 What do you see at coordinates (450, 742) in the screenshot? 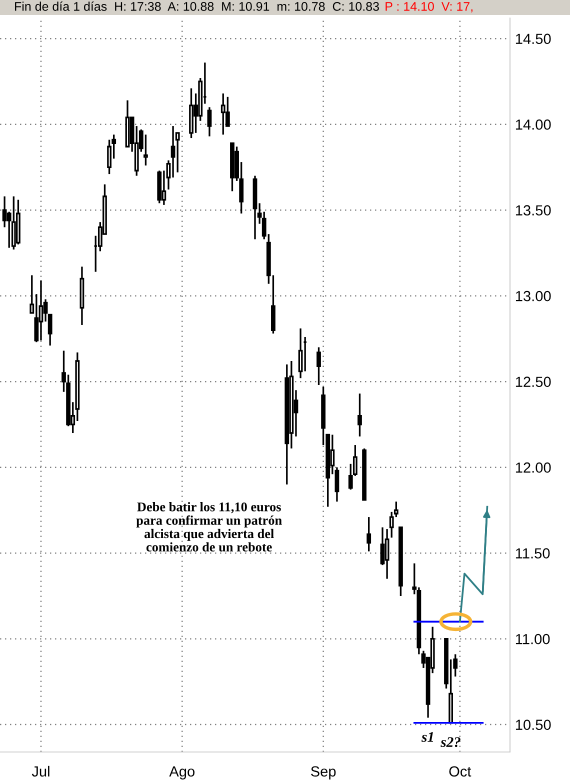
I see `annotation: s2?` at bounding box center [450, 742].